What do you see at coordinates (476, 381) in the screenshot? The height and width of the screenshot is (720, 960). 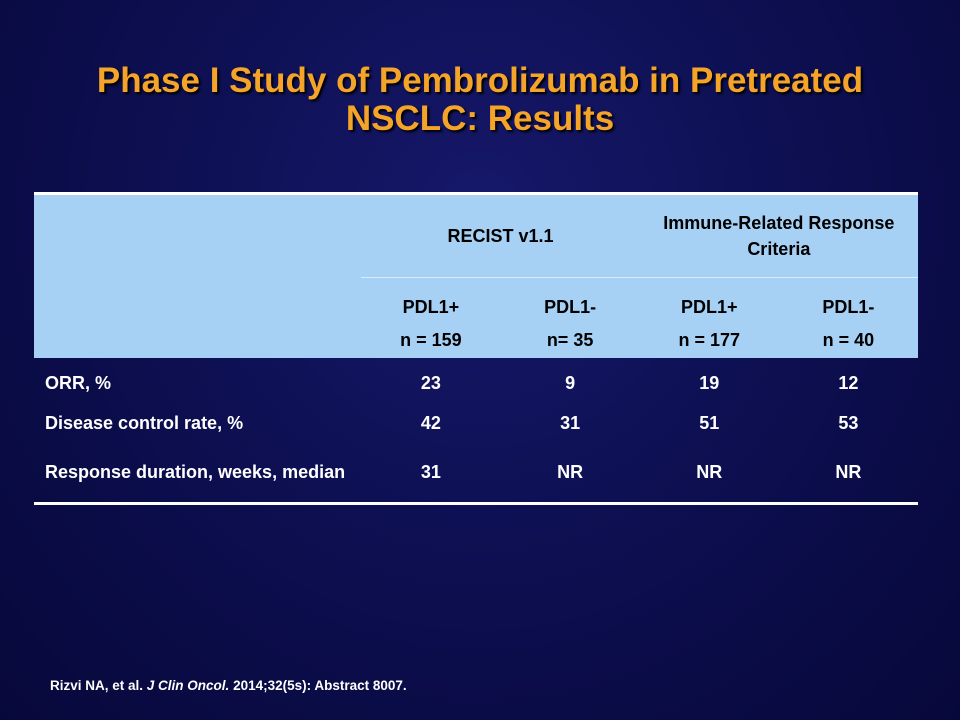 I see `table-row-orr: ORR, % 23 9 19 12` at bounding box center [476, 381].